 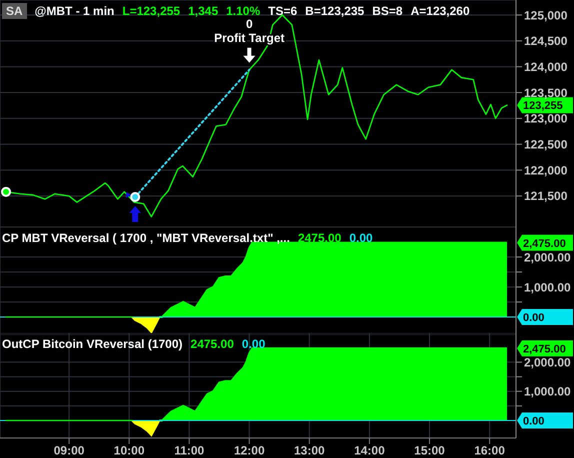 What do you see at coordinates (14, 11) in the screenshot?
I see `annotation: SA` at bounding box center [14, 11].